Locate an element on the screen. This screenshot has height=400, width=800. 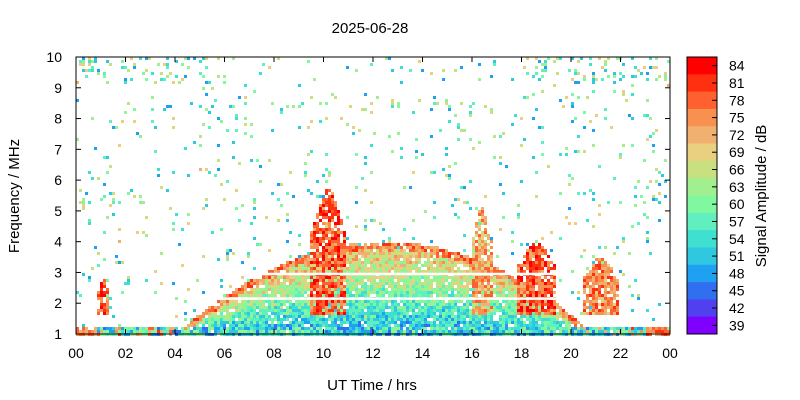
colorbar-segment is located at coordinates (702, 100).